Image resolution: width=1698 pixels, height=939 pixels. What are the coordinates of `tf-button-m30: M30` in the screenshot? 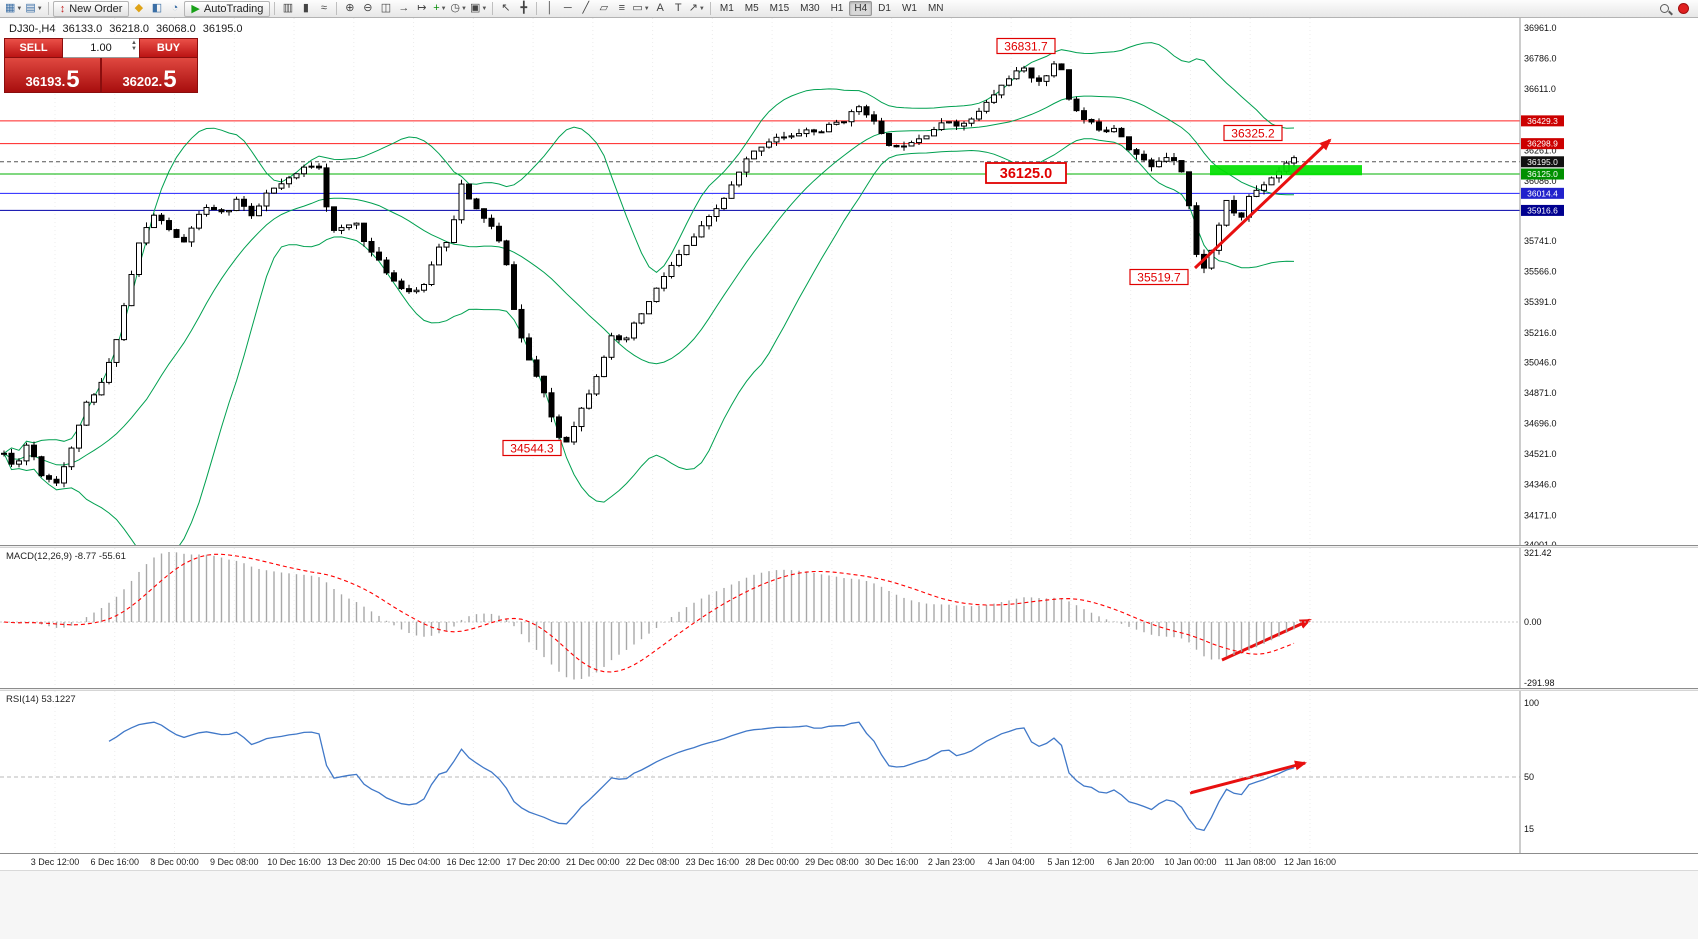 It's located at (810, 8).